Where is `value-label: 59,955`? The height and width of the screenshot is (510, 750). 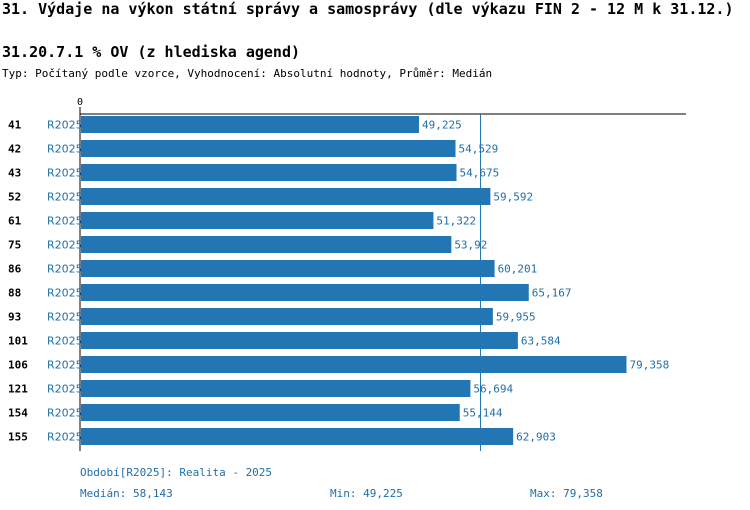 value-label: 59,955 is located at coordinates (516, 317).